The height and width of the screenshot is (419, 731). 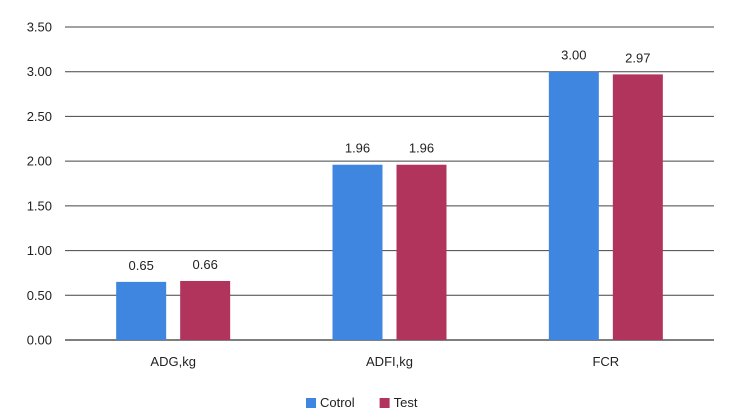 What do you see at coordinates (362, 402) in the screenshot?
I see `legend: Cotrol Test` at bounding box center [362, 402].